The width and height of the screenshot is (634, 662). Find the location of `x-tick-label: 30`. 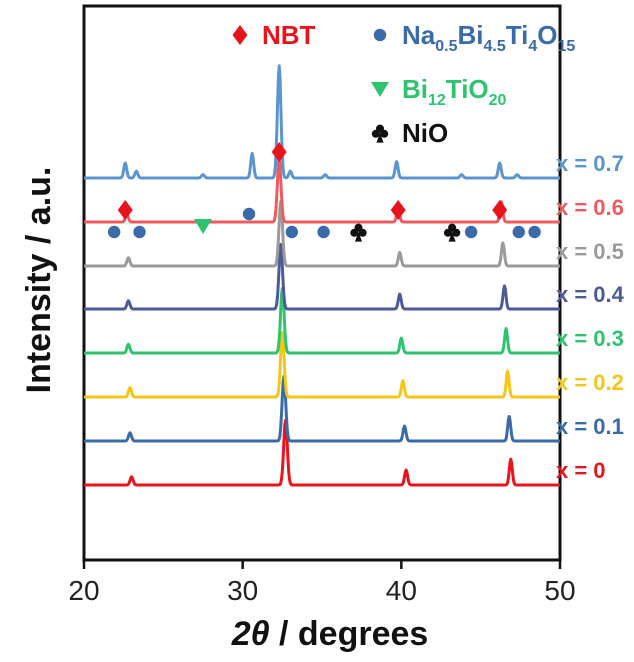

x-tick-label: 30 is located at coordinates (242, 590).